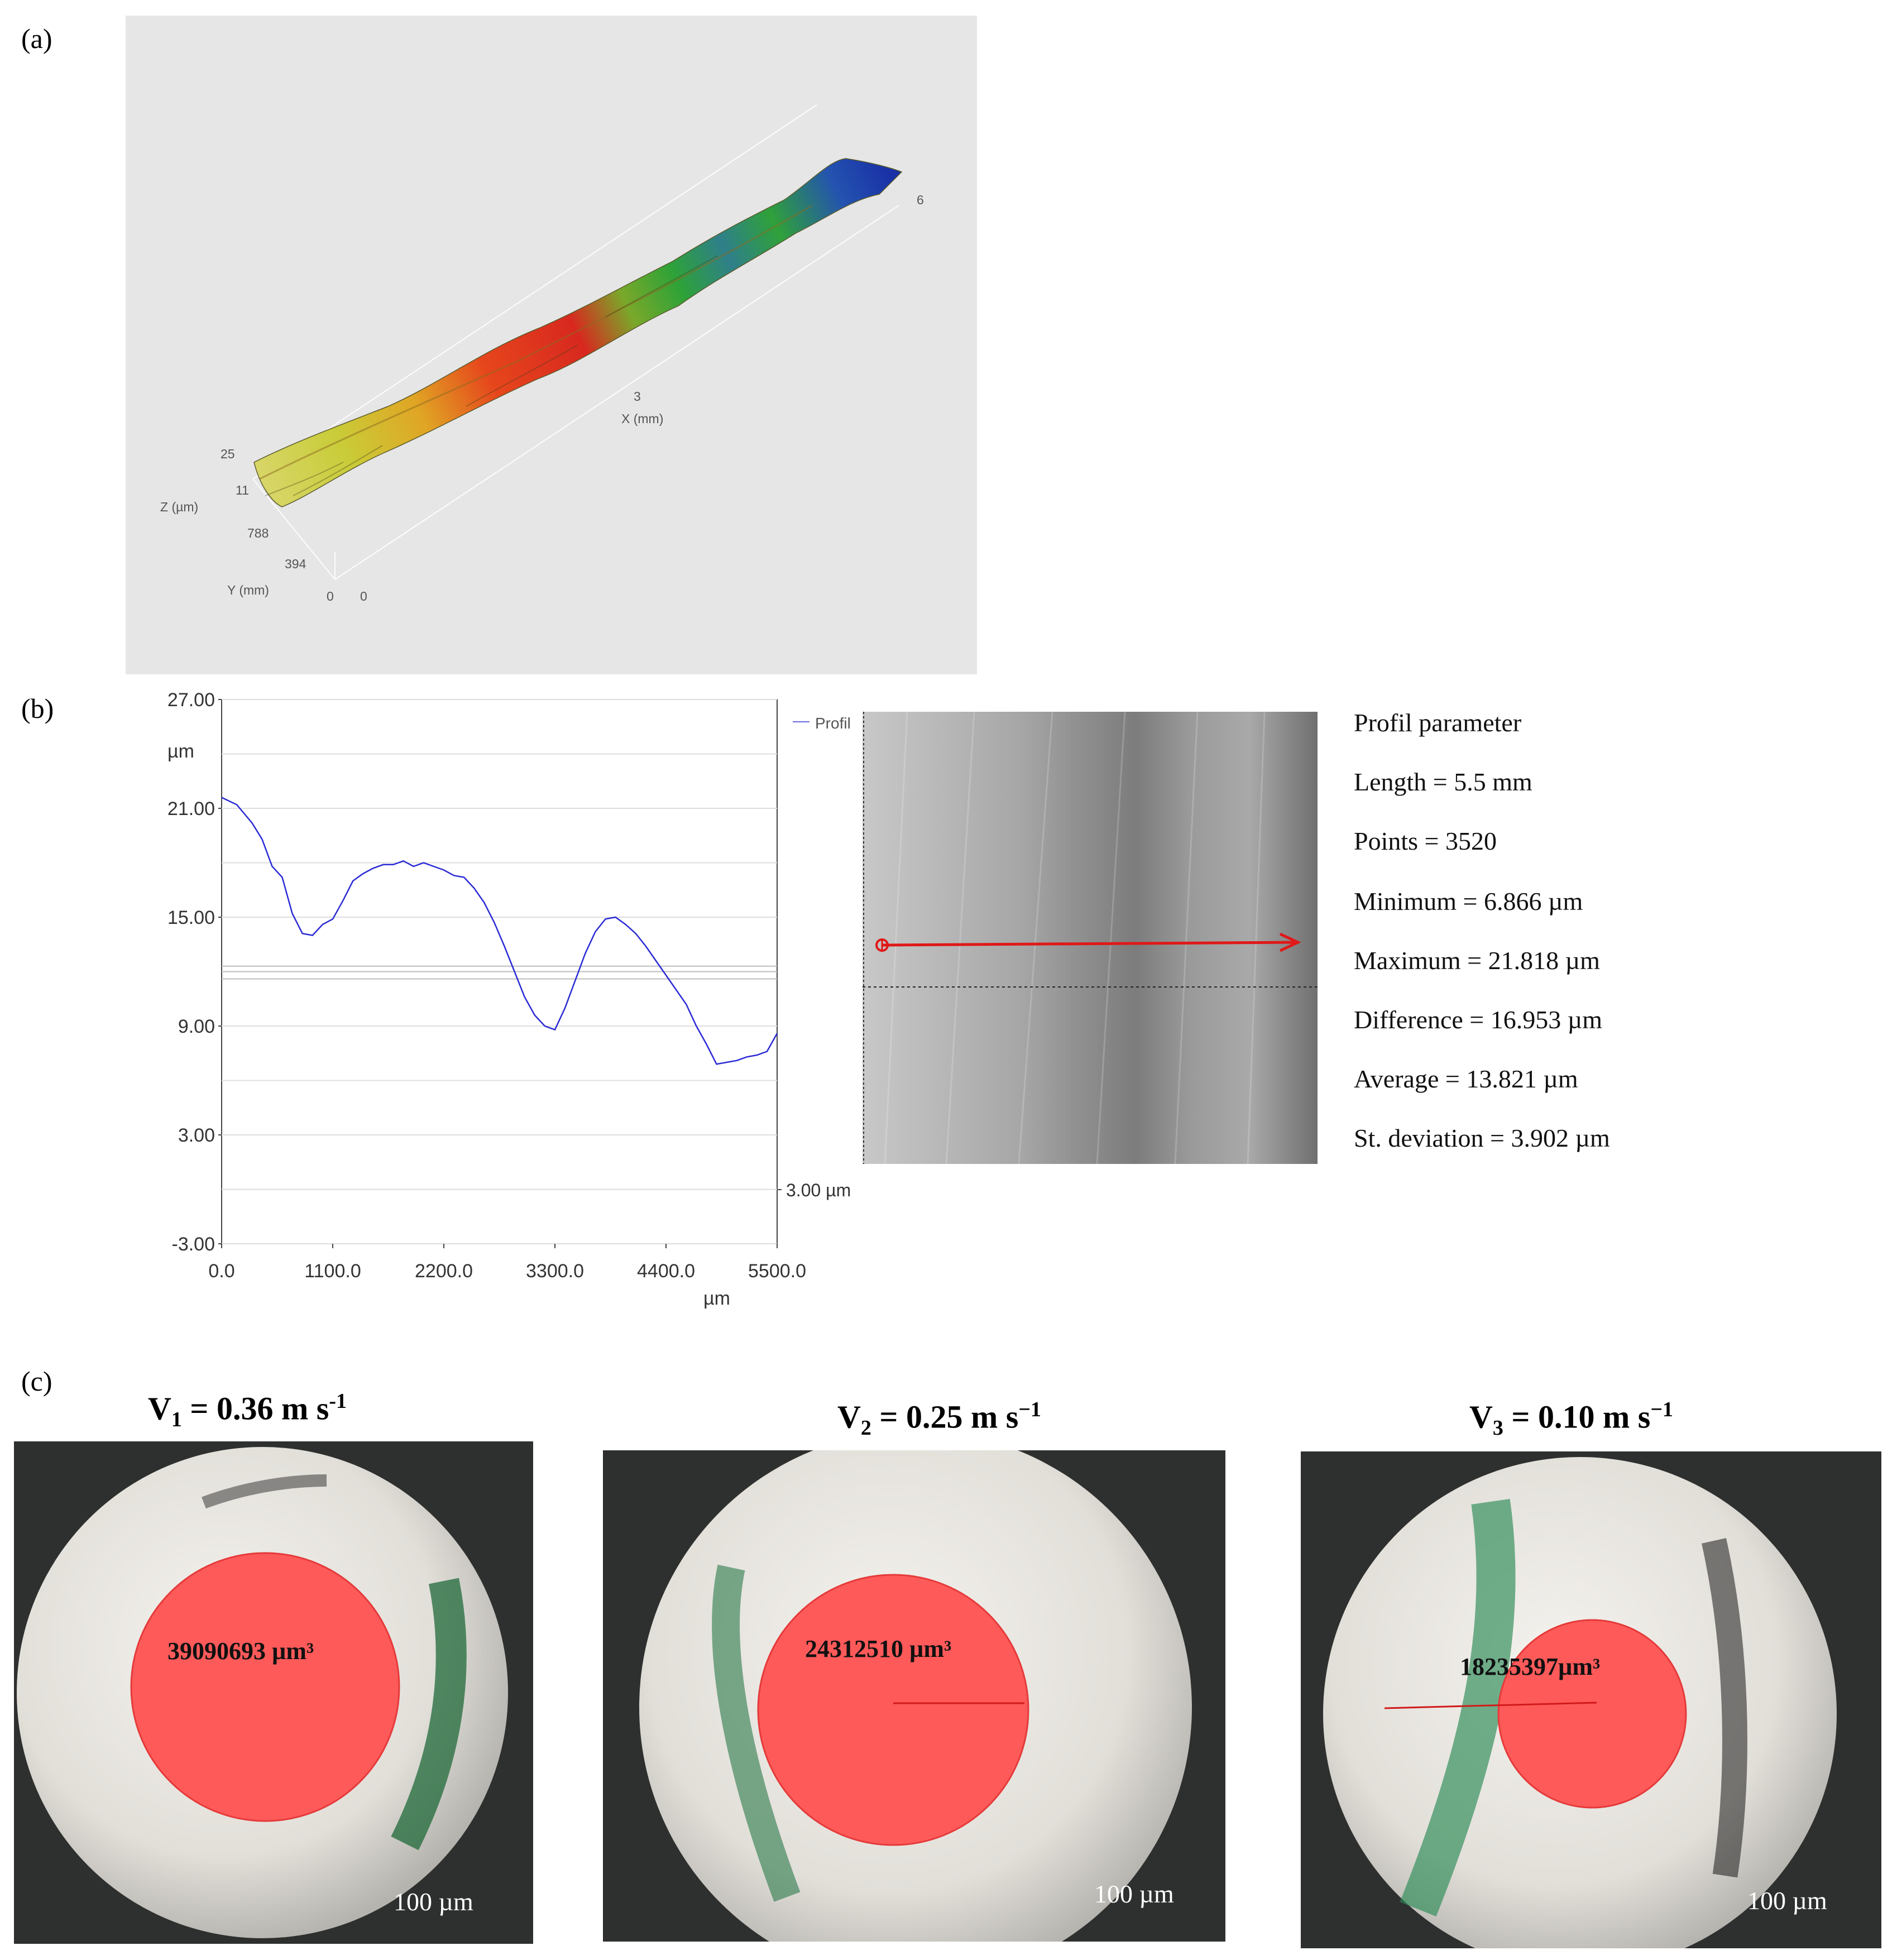 The image size is (1897, 1960). Describe the element at coordinates (1438, 722) in the screenshot. I see `param-title: Profil parameter` at that location.